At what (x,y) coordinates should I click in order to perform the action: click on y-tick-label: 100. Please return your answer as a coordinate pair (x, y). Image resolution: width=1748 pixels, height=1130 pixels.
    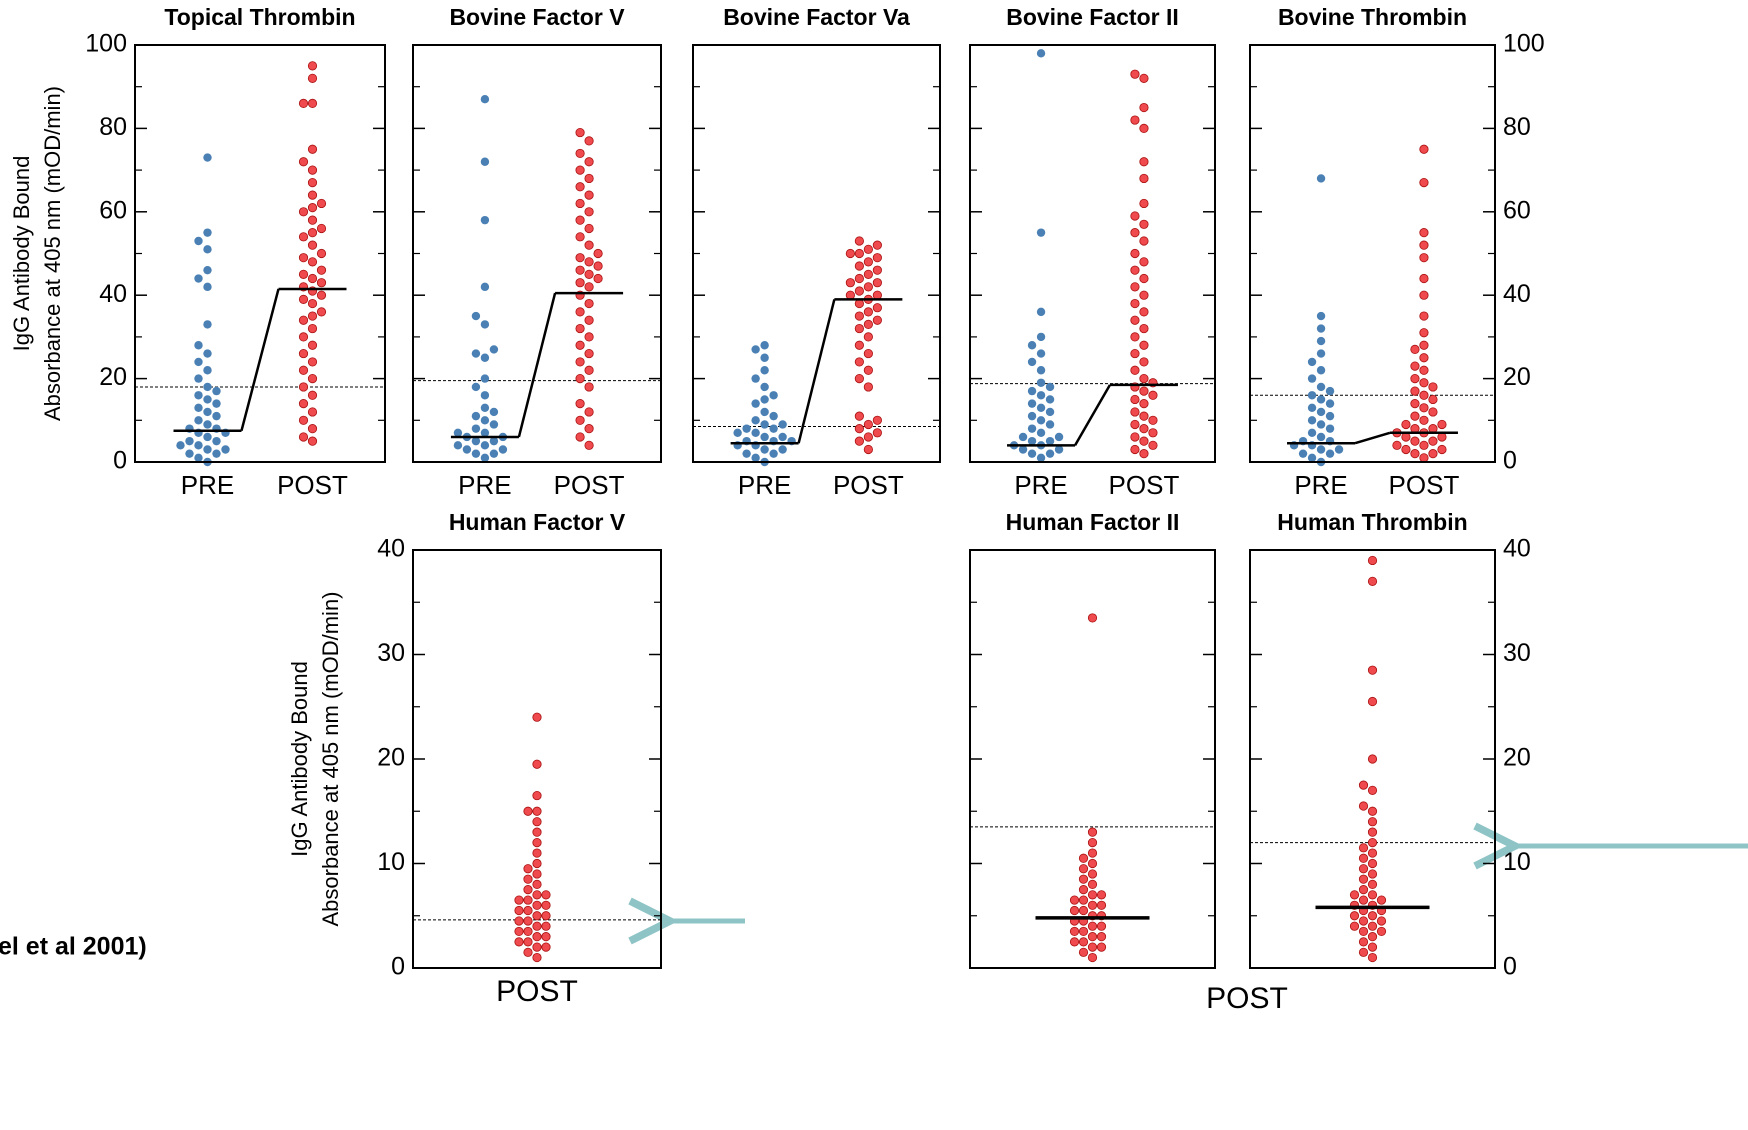
    Looking at the image, I should click on (106, 44).